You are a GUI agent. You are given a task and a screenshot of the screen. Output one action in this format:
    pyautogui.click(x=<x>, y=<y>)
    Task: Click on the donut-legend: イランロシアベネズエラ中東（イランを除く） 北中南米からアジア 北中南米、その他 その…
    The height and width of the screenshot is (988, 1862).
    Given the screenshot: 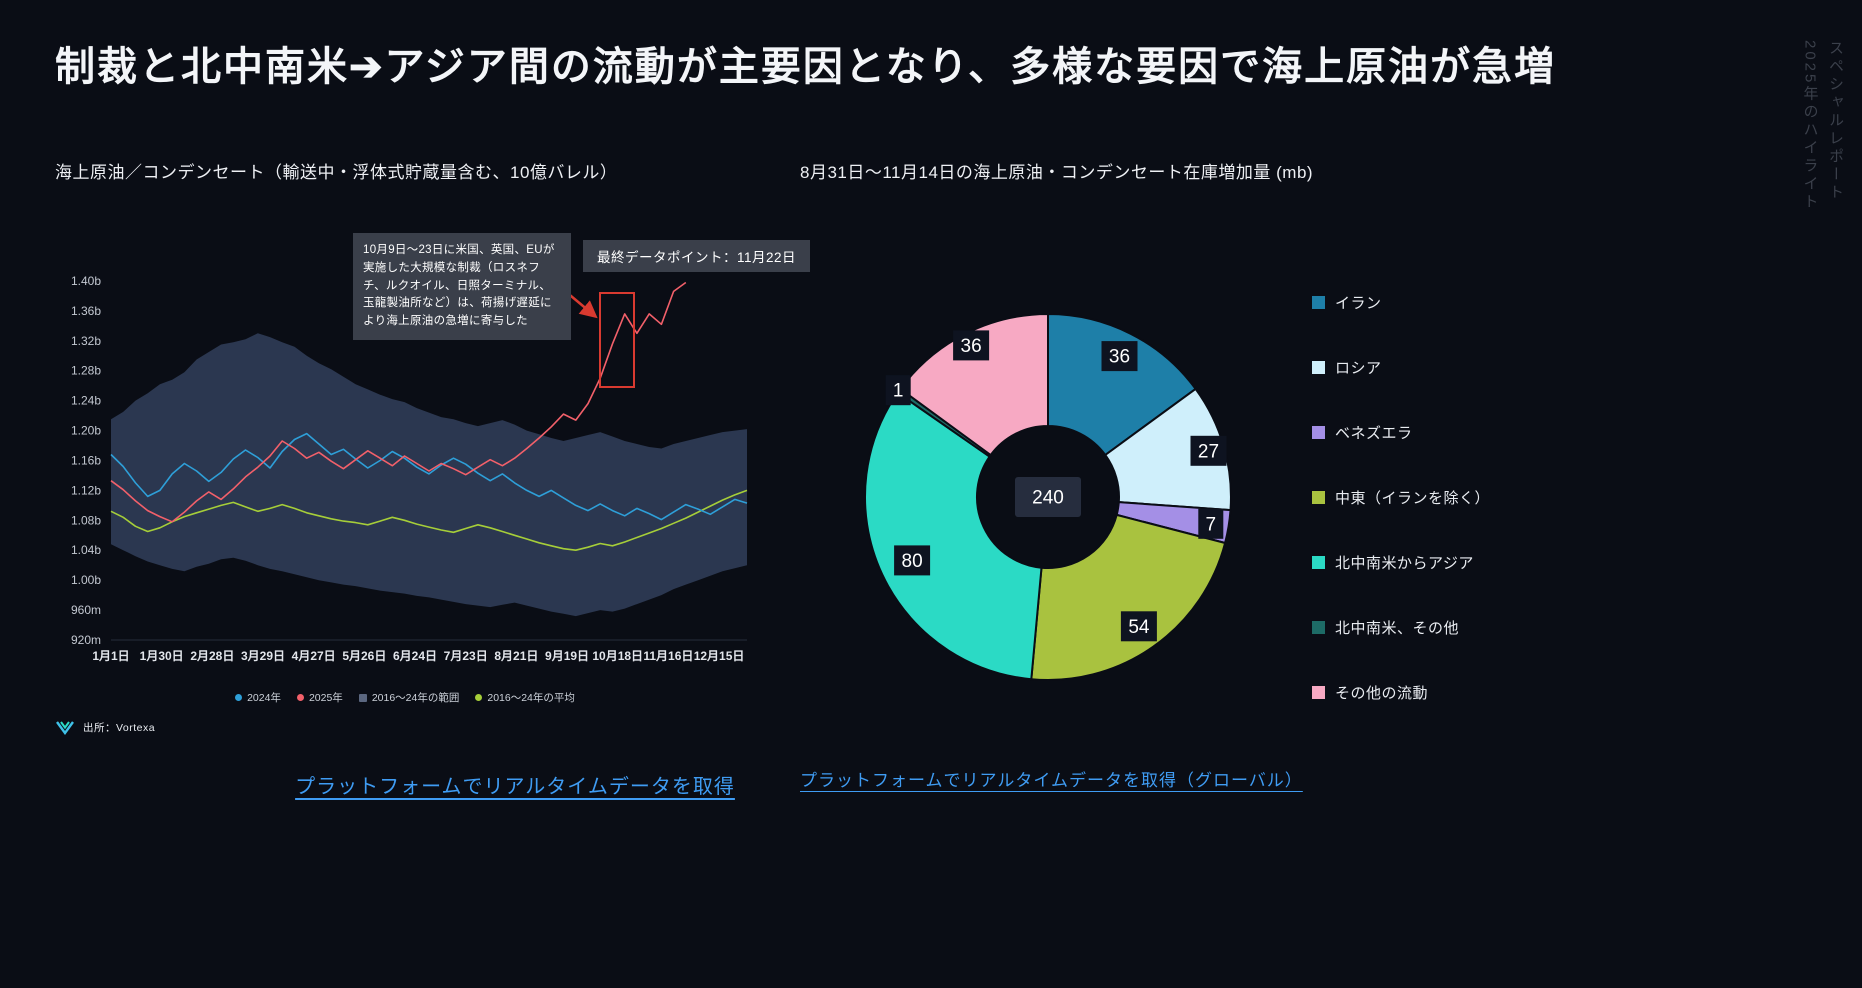 What is the action you would take?
    pyautogui.click(x=1401, y=497)
    